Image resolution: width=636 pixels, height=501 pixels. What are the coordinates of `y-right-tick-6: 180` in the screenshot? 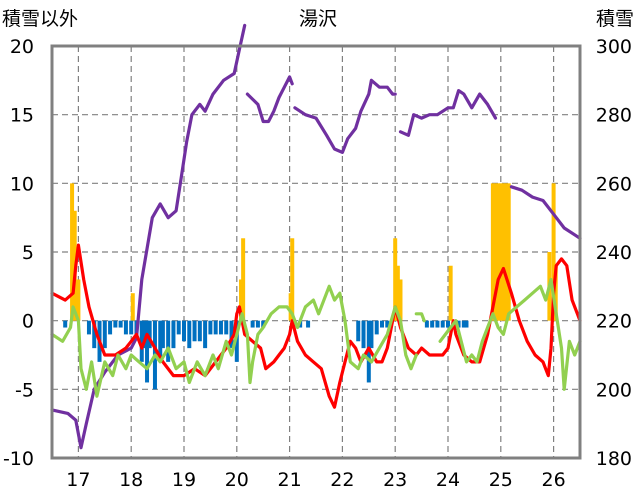 It's located at (614, 459).